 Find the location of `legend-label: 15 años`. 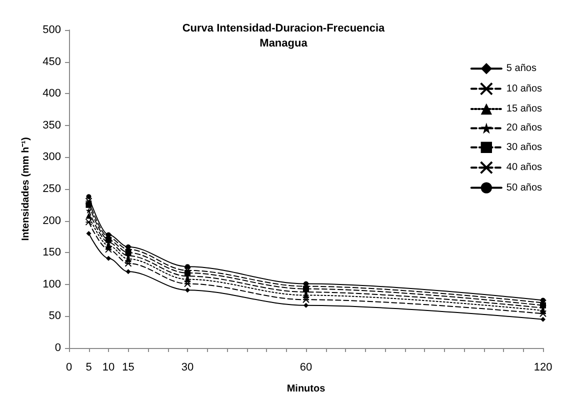

legend-label: 15 años is located at coordinates (524, 109).